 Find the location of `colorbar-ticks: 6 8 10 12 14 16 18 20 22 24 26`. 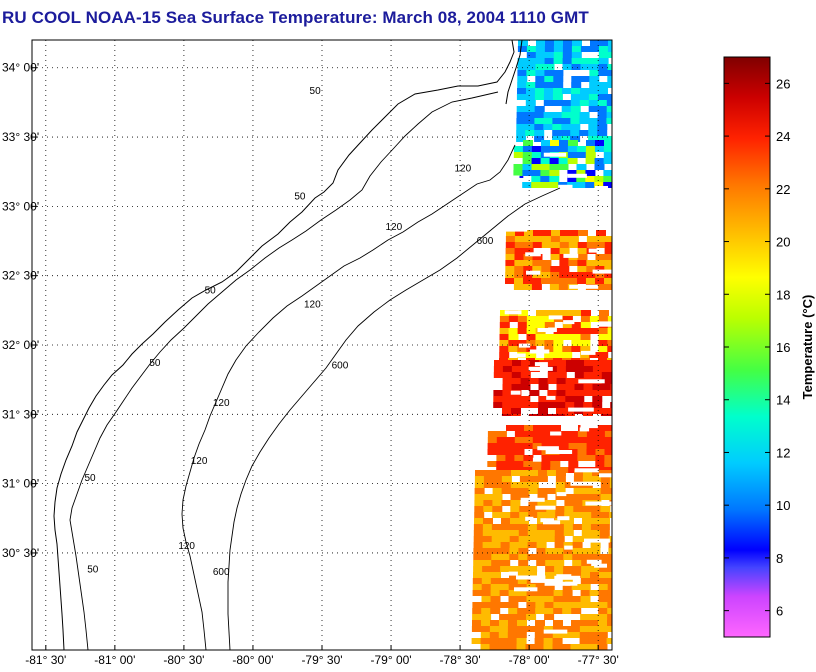

colorbar-ticks: 6 8 10 12 14 16 18 20 22 24 26 is located at coordinates (757, 347).